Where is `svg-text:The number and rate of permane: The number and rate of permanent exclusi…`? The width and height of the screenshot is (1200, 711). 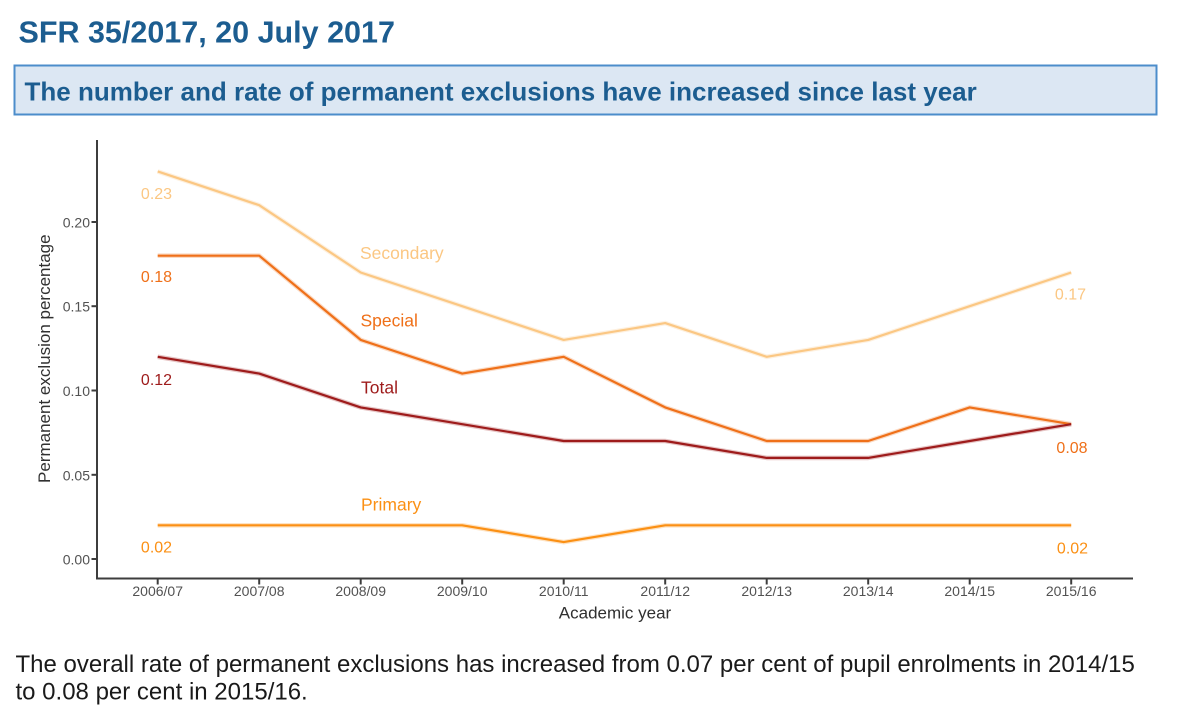
svg-text:The number and rate of permane: The number and rate of permanent exclusi… is located at coordinates (501, 92).